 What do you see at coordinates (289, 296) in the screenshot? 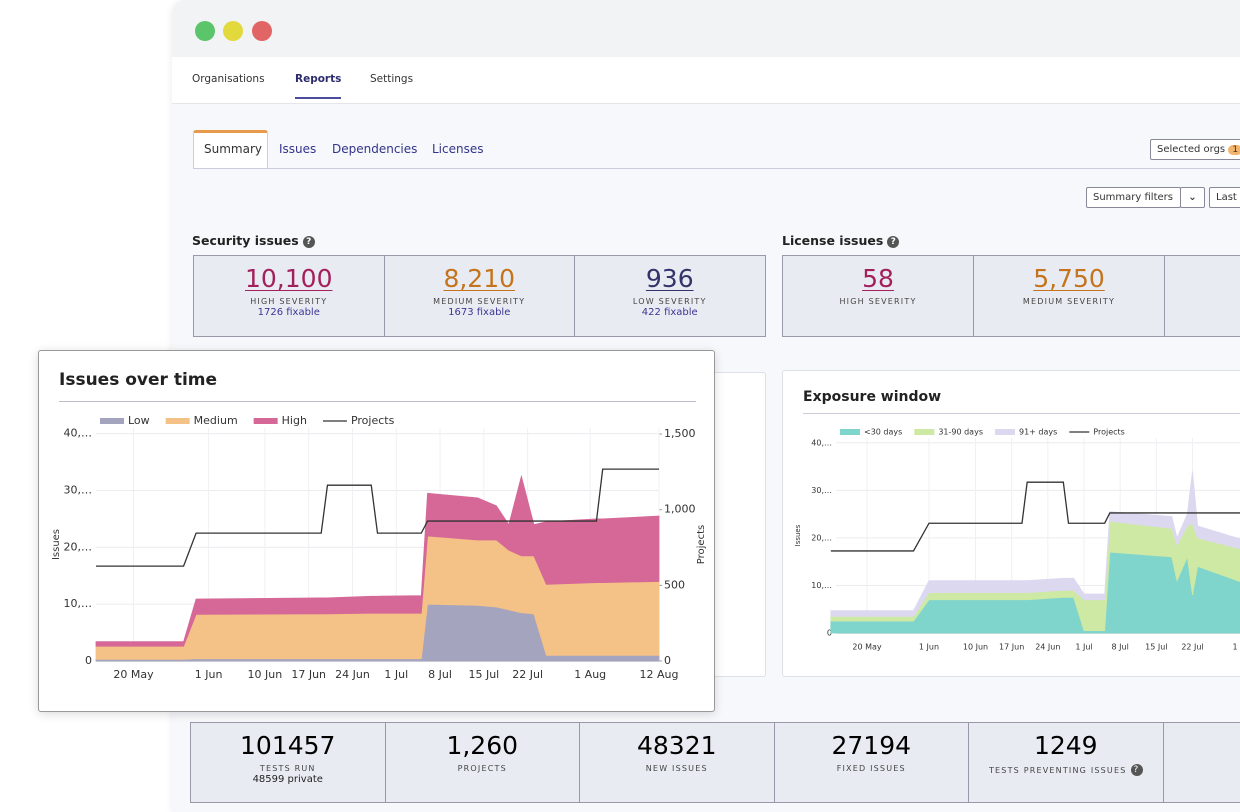
I see `stat-card: 10,100 HIGH SEVERITY 1726 fixable` at bounding box center [289, 296].